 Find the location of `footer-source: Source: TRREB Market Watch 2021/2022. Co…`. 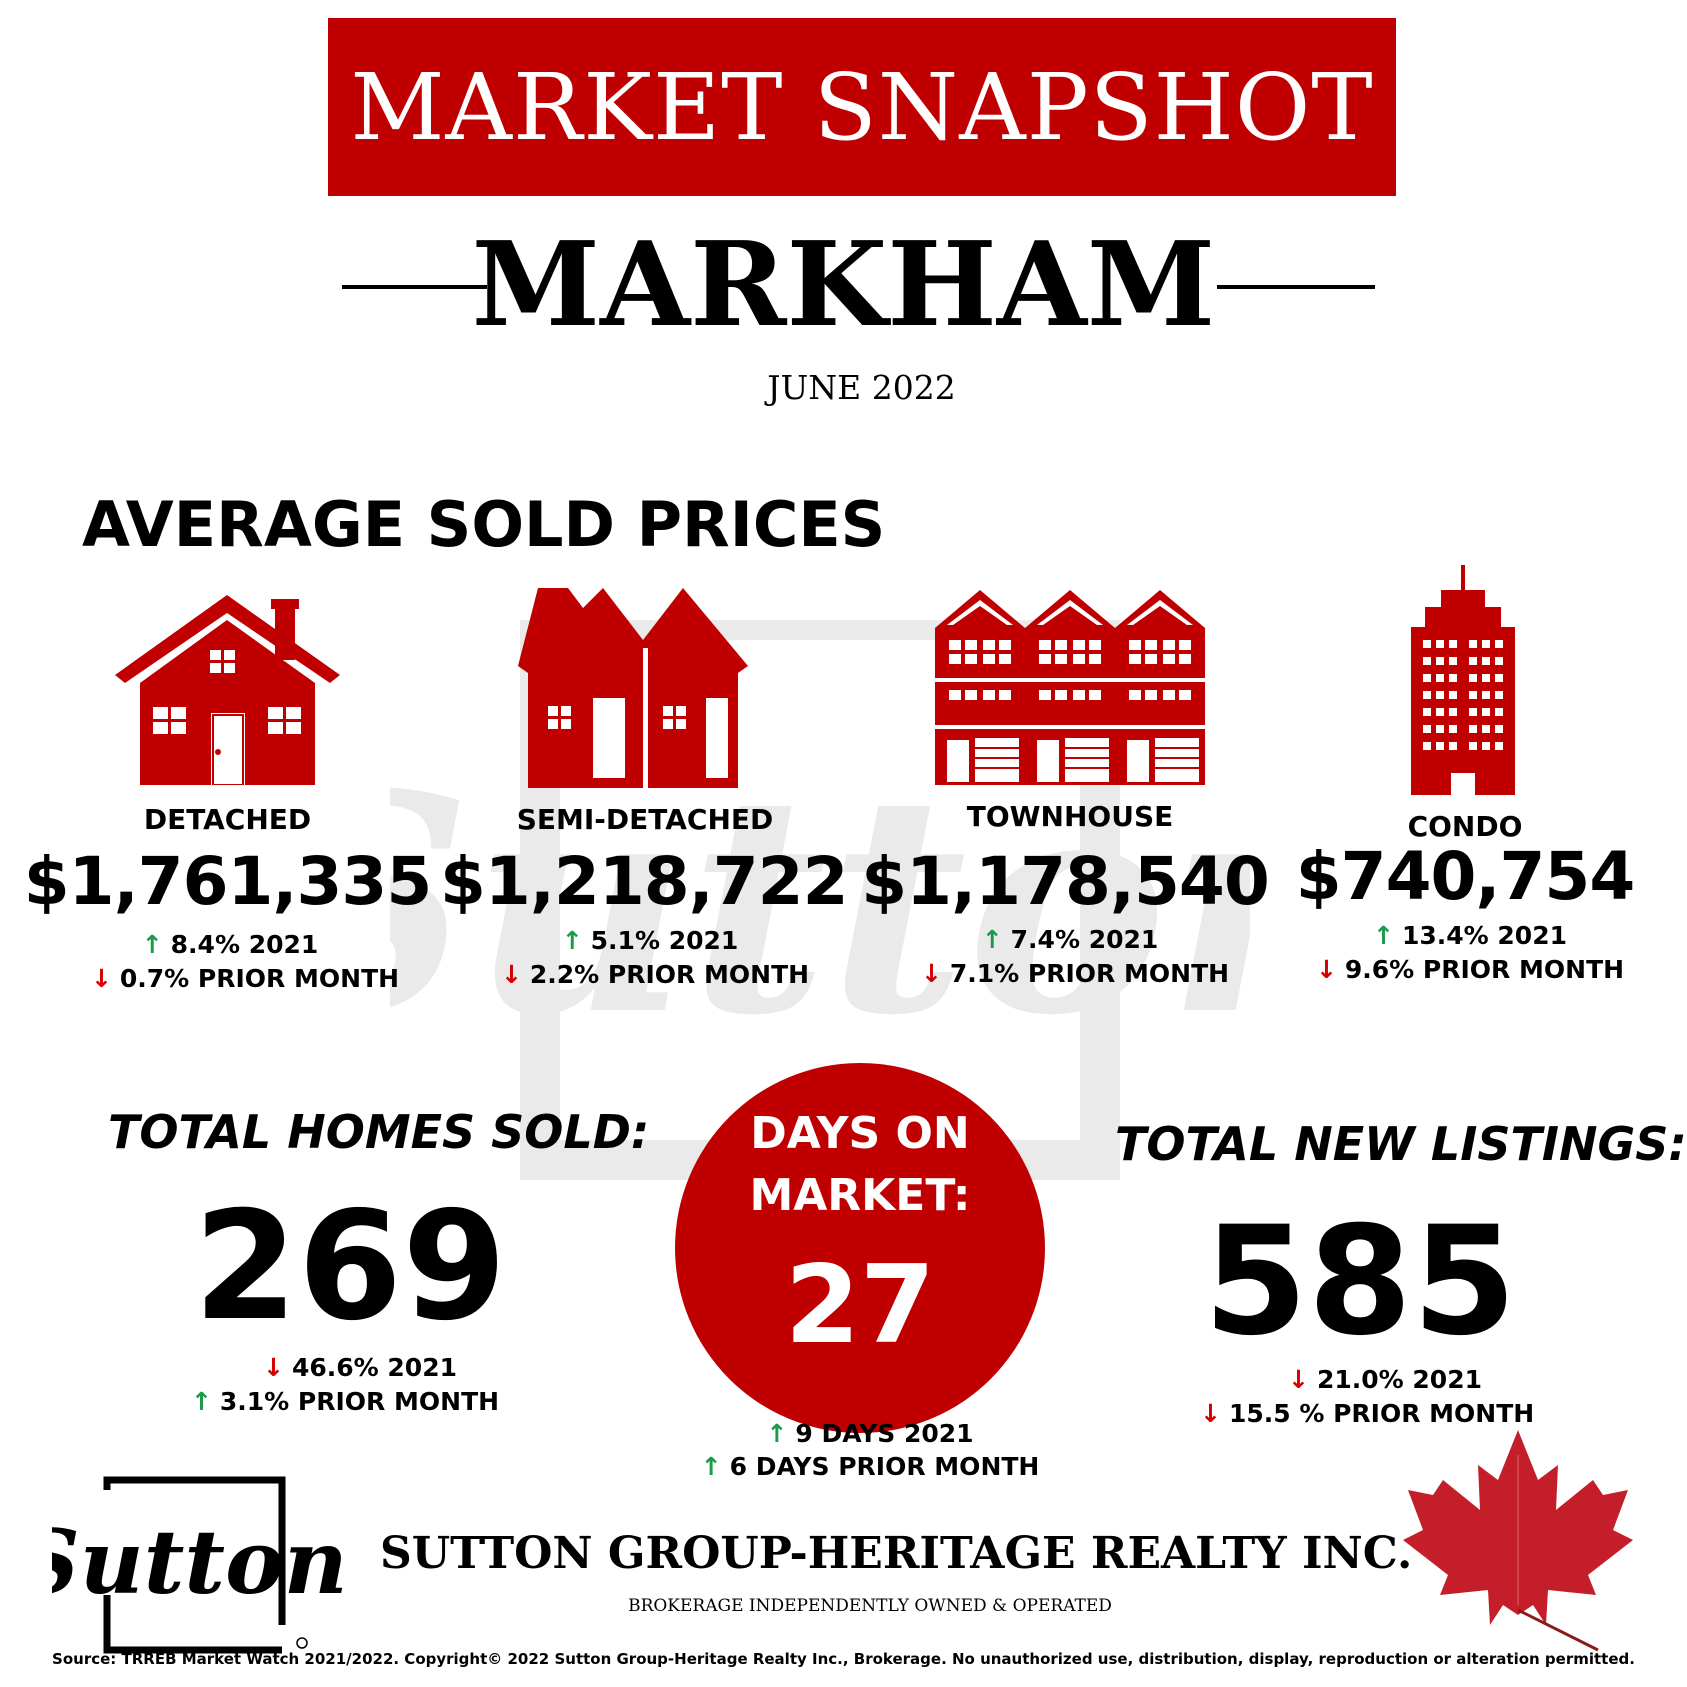

footer-source: Source: TRREB Market Watch 2021/2022. Co… is located at coordinates (843, 1659).